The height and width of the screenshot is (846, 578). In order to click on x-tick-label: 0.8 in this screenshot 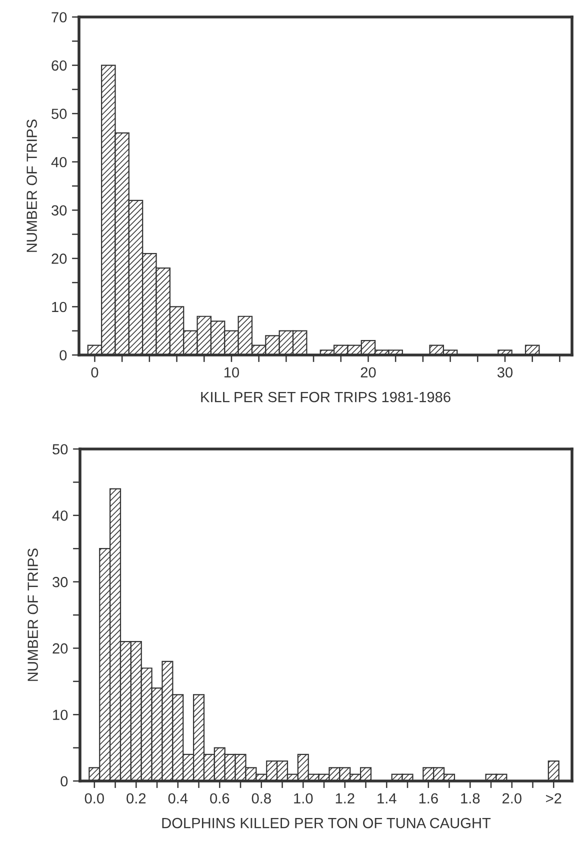, I will do `click(261, 798)`.